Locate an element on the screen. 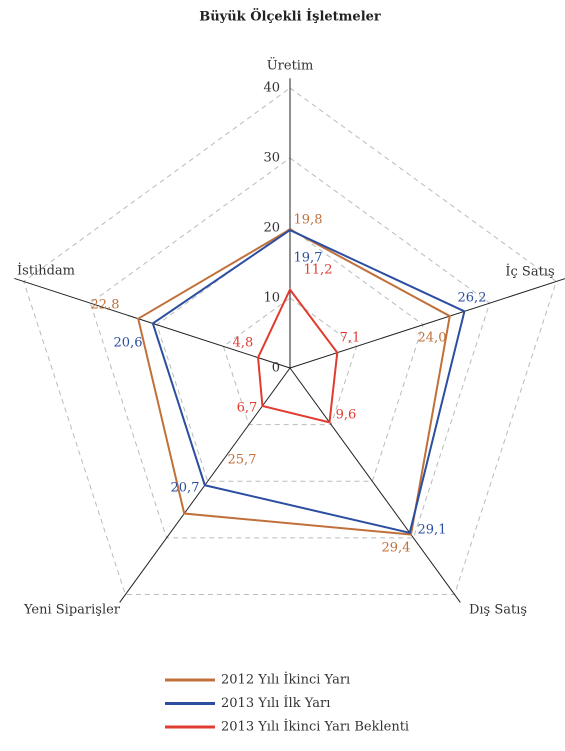 The height and width of the screenshot is (751, 565). data-label: 9,6 is located at coordinates (346, 415).